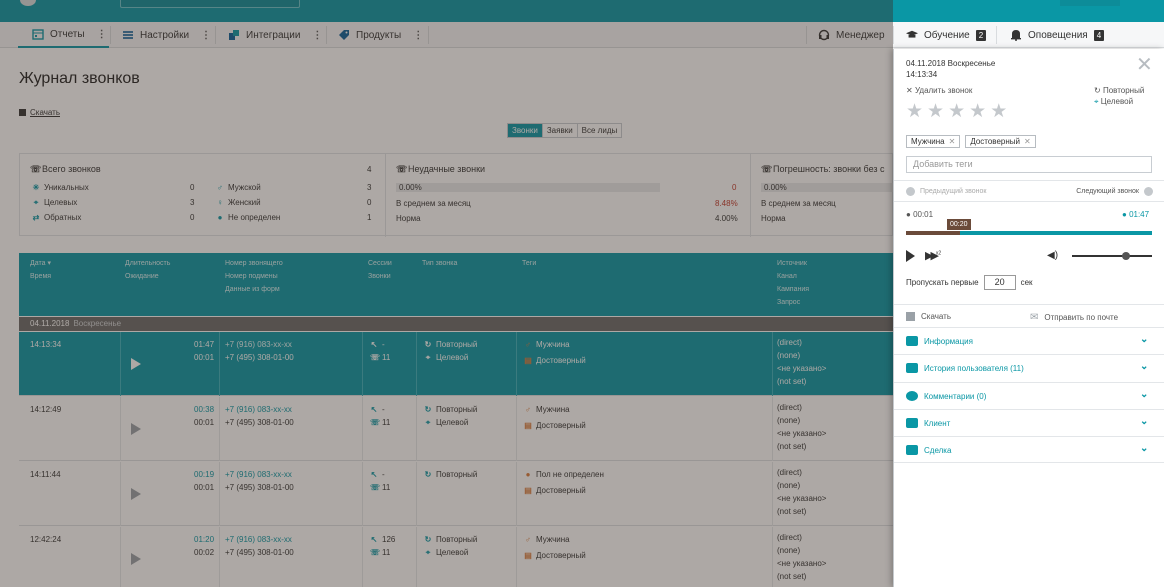 This screenshot has height=587, width=1164. I want to click on nav-manager: Менеджер, so click(851, 35).